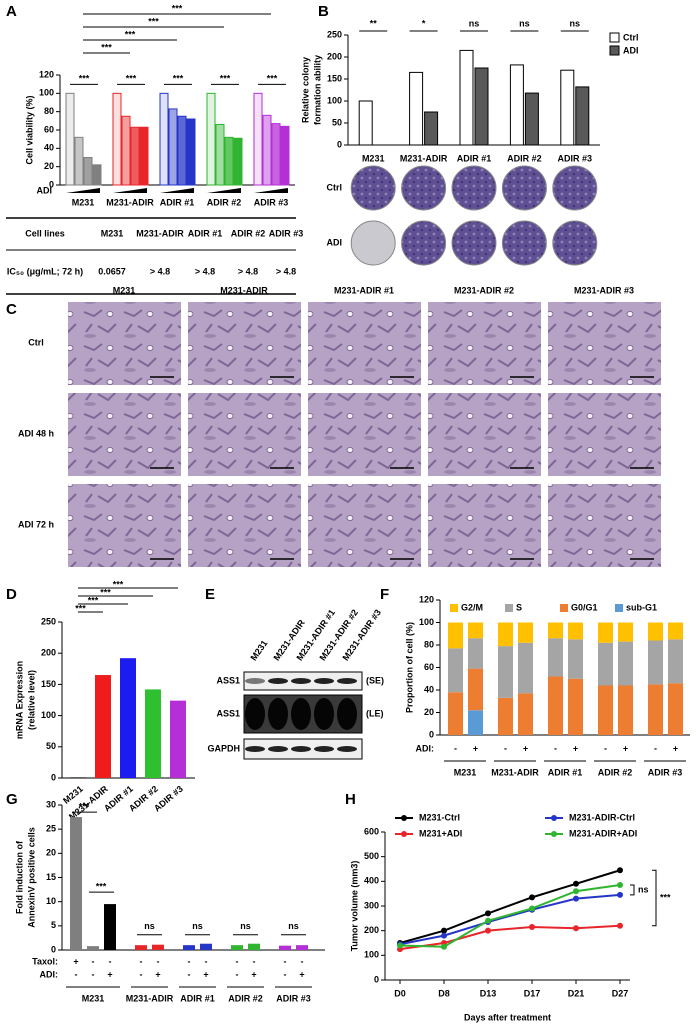 The height and width of the screenshot is (1032, 697). What do you see at coordinates (519, 607) in the screenshot?
I see `legend-label: S` at bounding box center [519, 607].